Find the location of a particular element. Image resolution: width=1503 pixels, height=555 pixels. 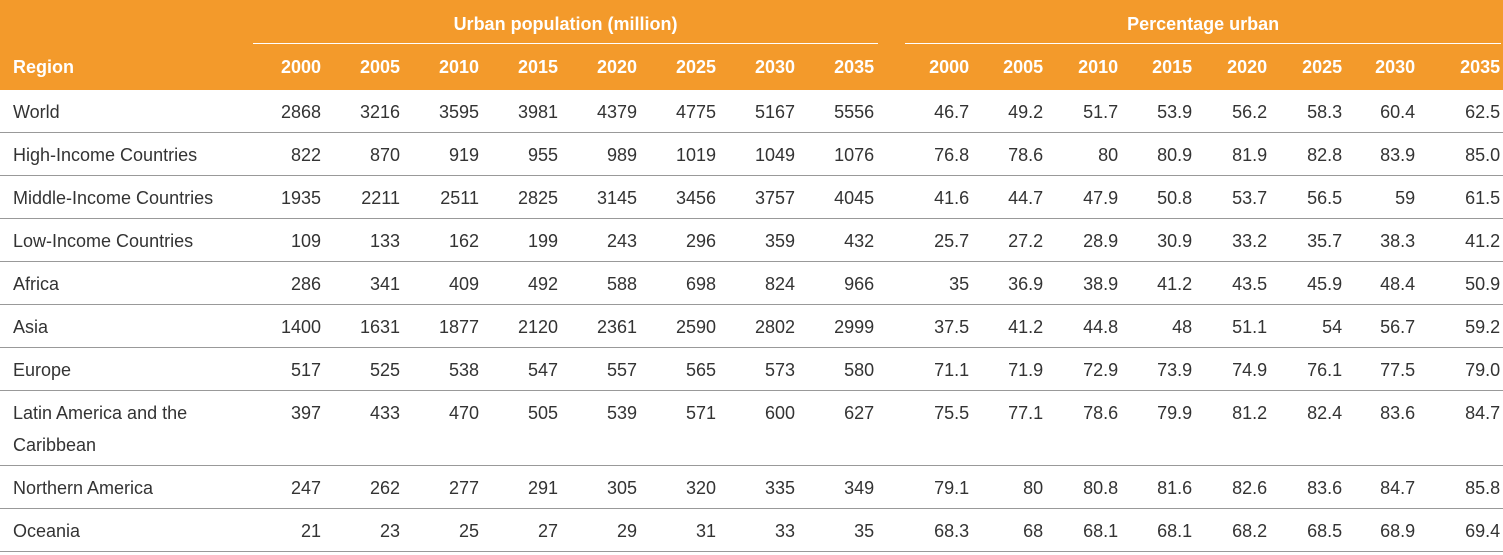

value-cell: 81.6 is located at coordinates (1159, 487).